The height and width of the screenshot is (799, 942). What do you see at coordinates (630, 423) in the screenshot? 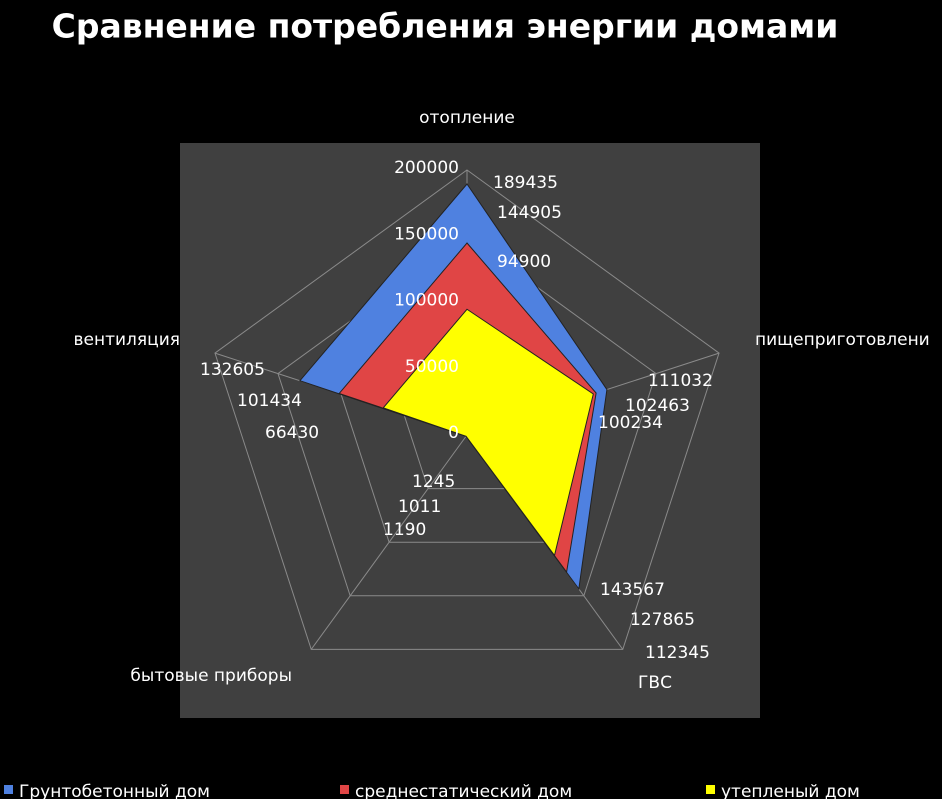
I see `data-label: 100234` at bounding box center [630, 423].